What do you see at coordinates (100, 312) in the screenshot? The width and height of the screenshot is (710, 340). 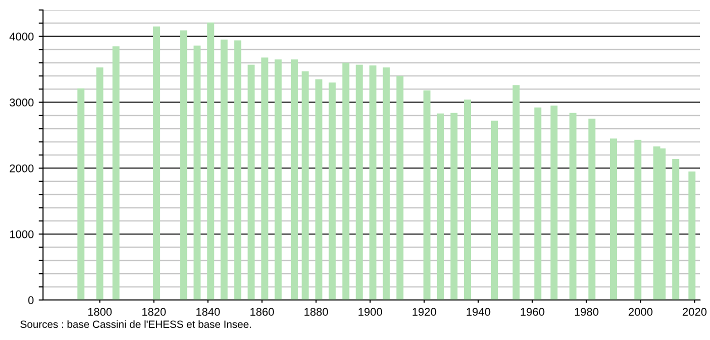 I see `x-tick-label: 1800` at bounding box center [100, 312].